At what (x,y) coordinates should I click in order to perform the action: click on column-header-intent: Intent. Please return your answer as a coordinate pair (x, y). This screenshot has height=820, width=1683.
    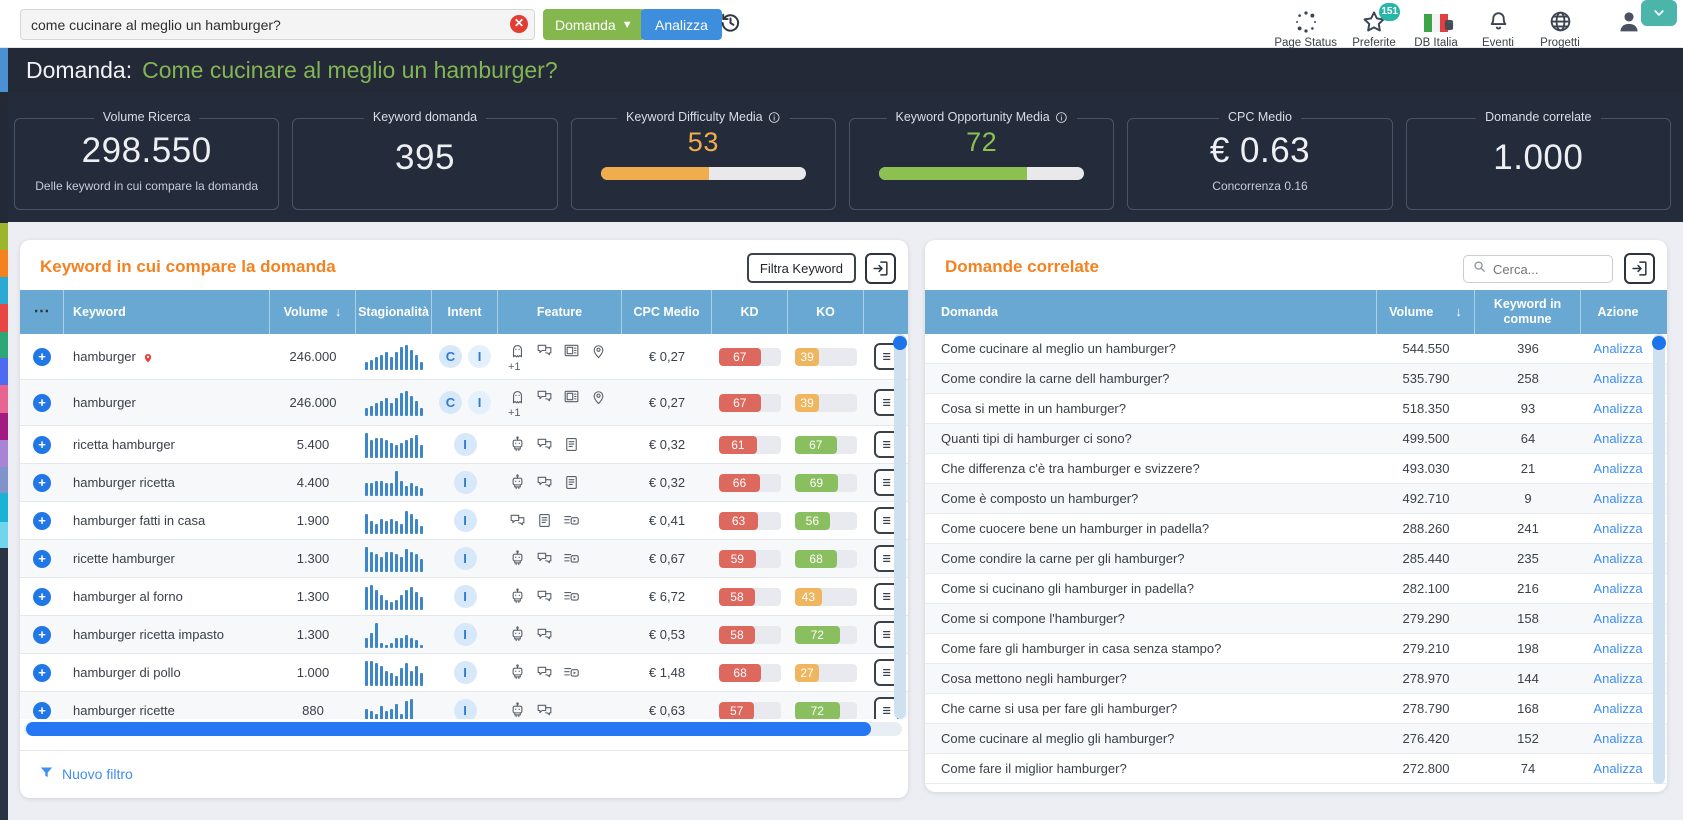
    Looking at the image, I should click on (465, 312).